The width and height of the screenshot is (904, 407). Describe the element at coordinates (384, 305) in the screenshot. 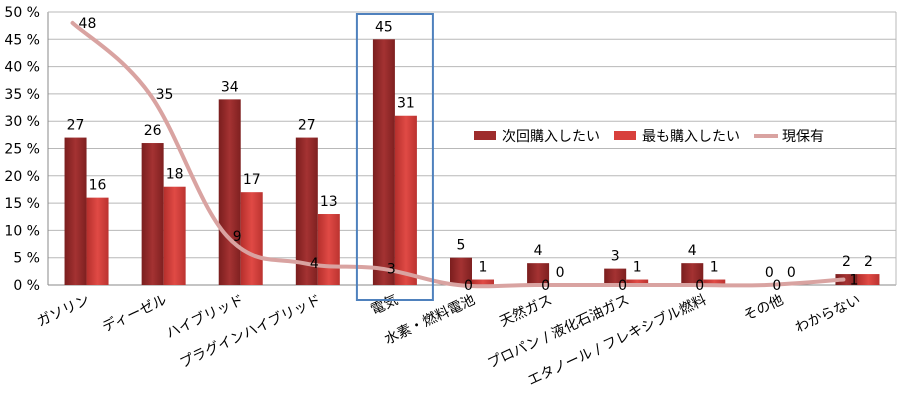

I see `x-tick-label: 電気` at that location.